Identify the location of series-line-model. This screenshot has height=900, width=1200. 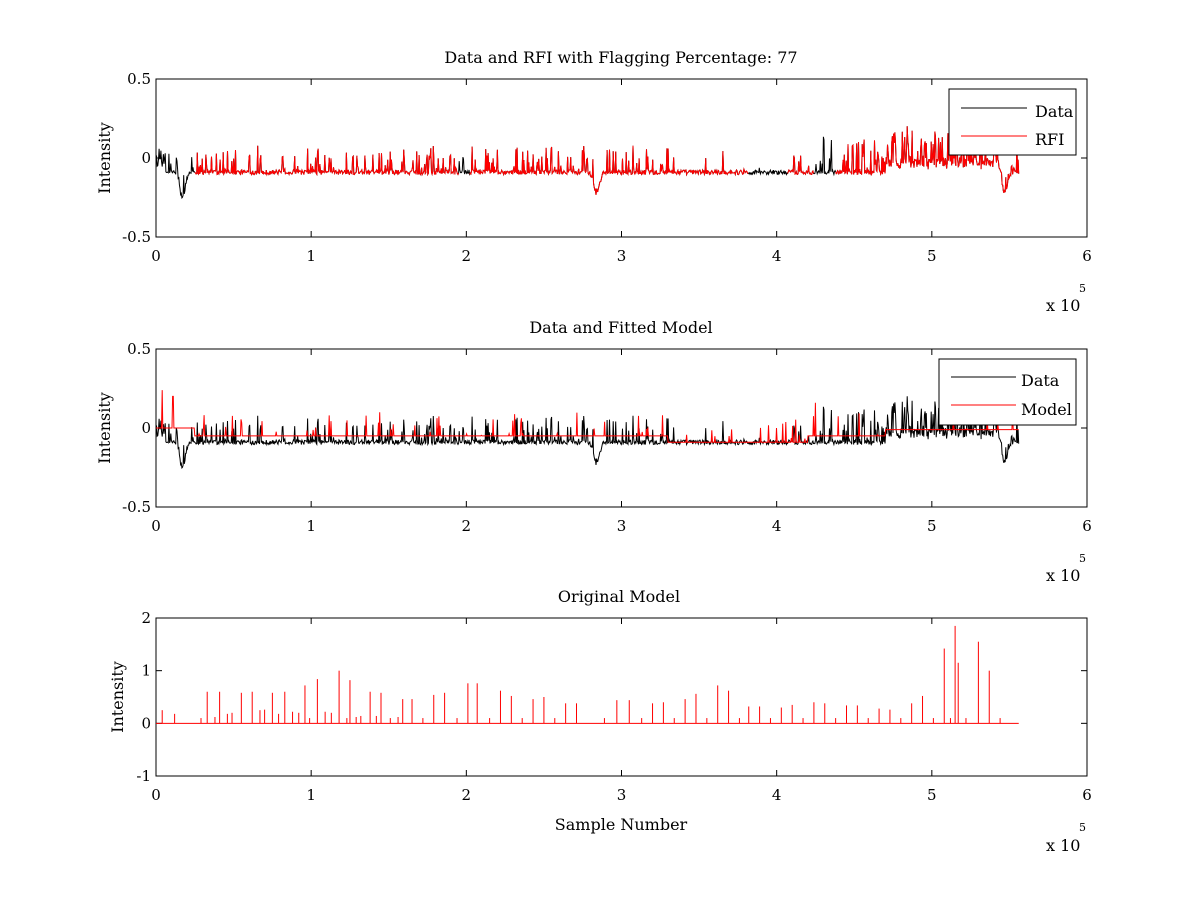
(587, 416).